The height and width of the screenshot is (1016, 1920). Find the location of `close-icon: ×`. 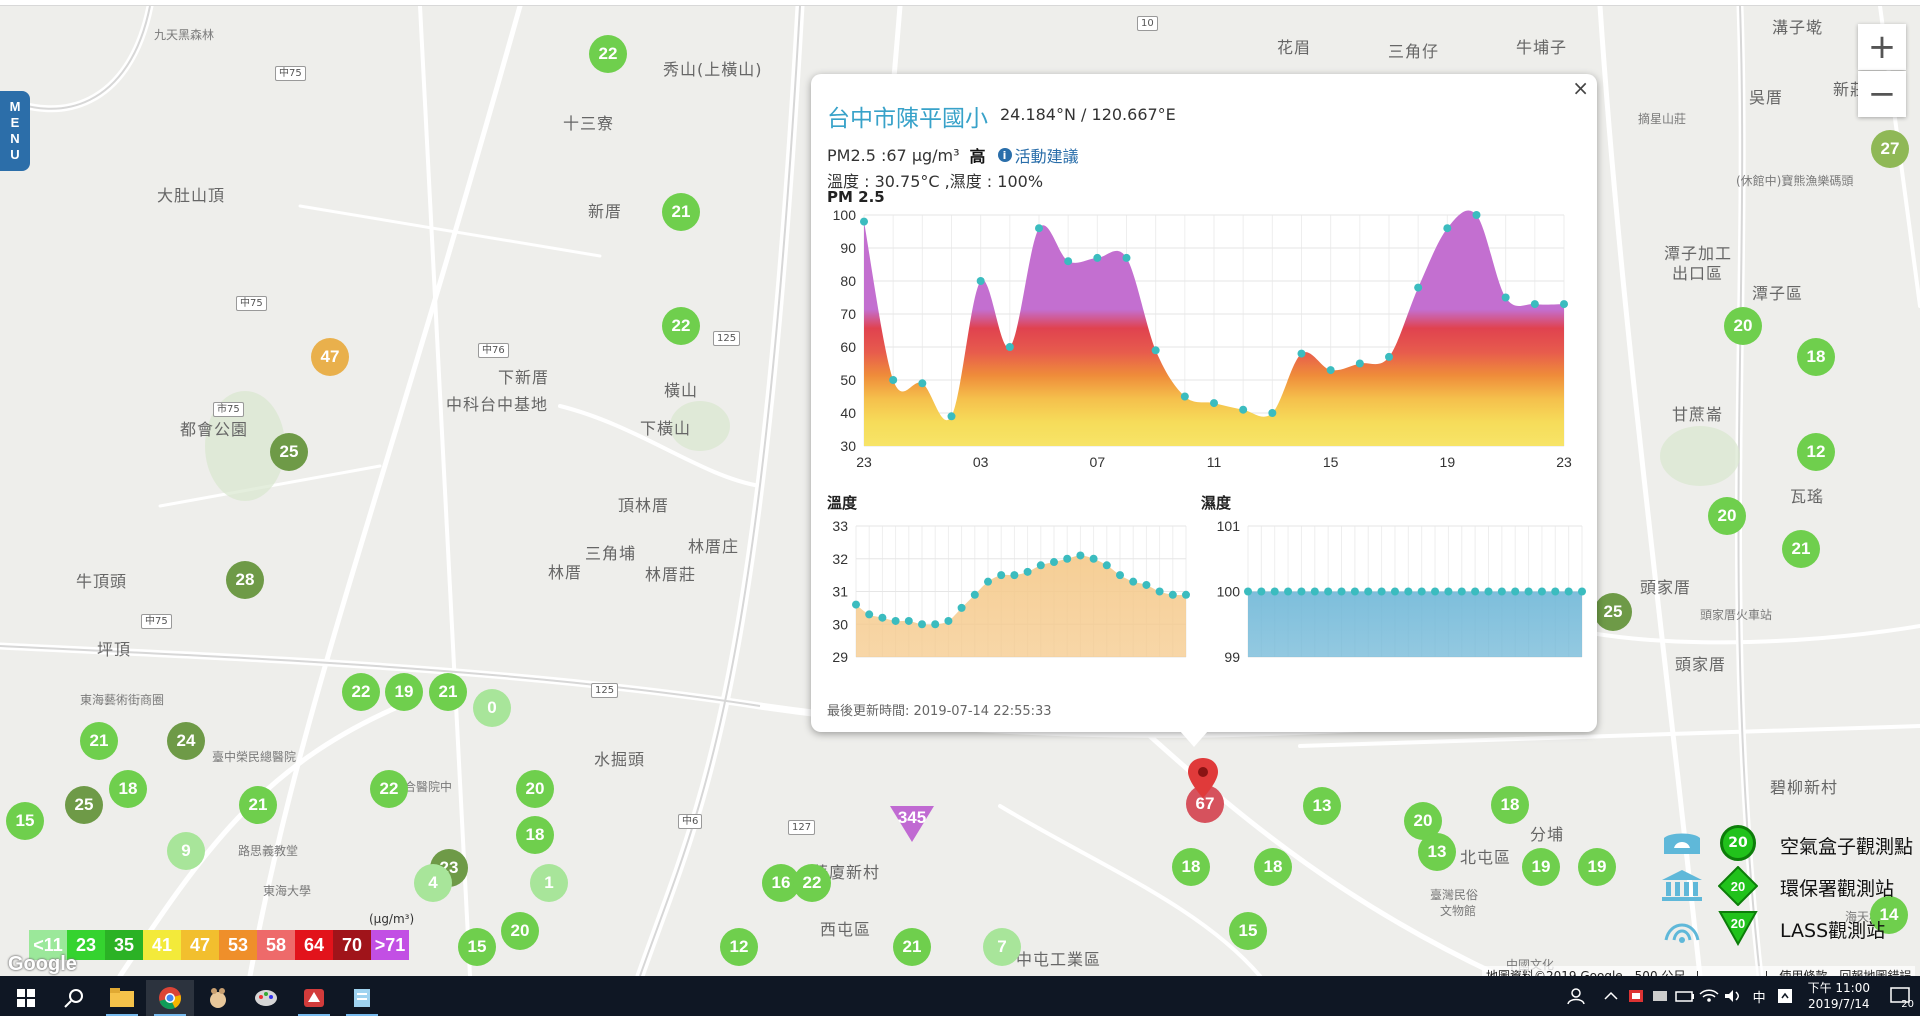

close-icon: × is located at coordinates (1580, 88).